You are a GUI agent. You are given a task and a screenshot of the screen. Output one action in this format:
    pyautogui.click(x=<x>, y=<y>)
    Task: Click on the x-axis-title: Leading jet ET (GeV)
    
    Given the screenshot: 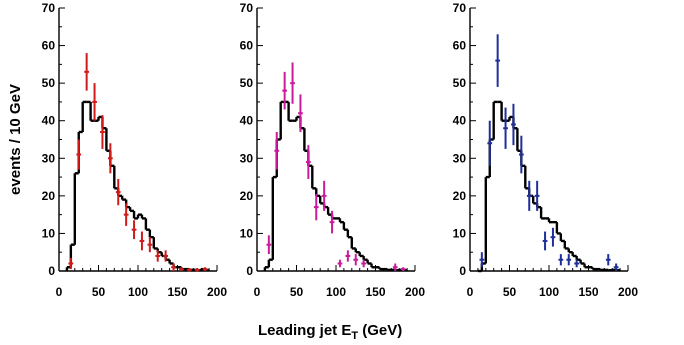 What is the action you would take?
    pyautogui.click(x=330, y=332)
    